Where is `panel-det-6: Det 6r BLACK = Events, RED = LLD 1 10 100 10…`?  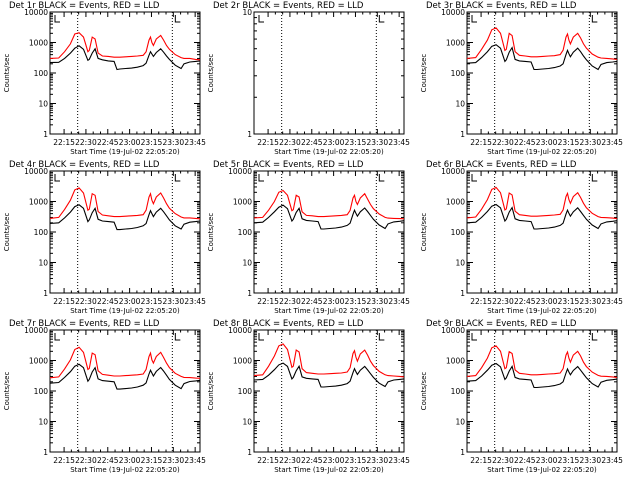
panel-det-6: Det 6r BLACK = Events, RED = LLD 1 10 100 10… is located at coordinates (521, 237).